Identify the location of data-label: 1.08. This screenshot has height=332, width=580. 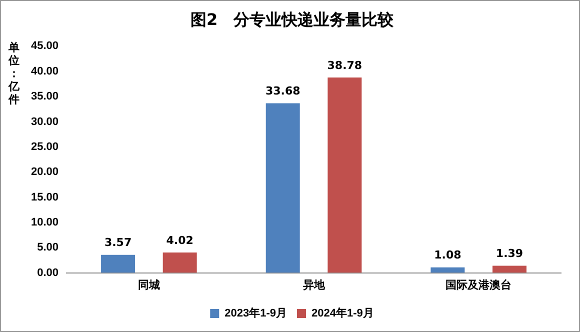
(448, 255).